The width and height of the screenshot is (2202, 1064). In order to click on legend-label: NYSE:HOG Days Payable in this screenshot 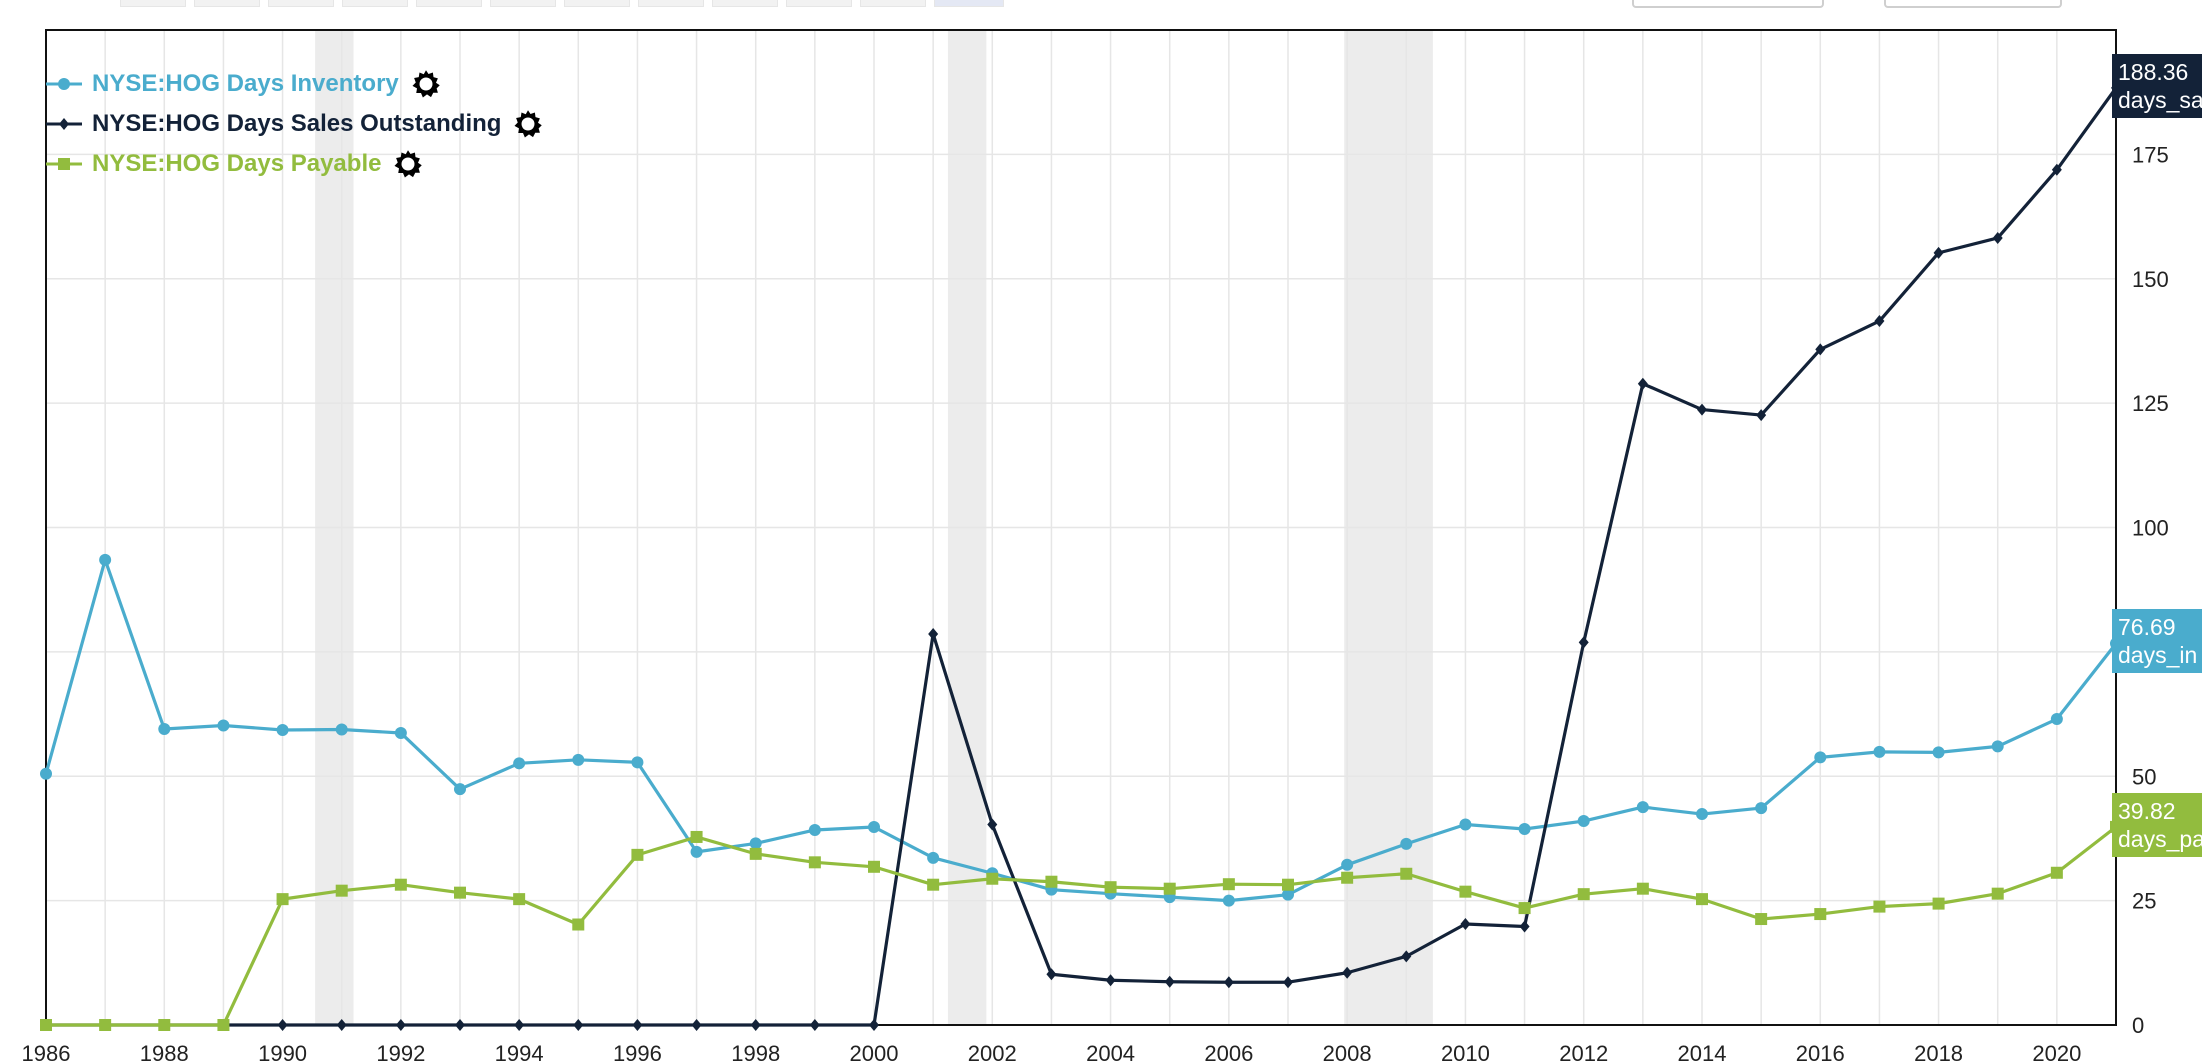, I will do `click(237, 163)`.